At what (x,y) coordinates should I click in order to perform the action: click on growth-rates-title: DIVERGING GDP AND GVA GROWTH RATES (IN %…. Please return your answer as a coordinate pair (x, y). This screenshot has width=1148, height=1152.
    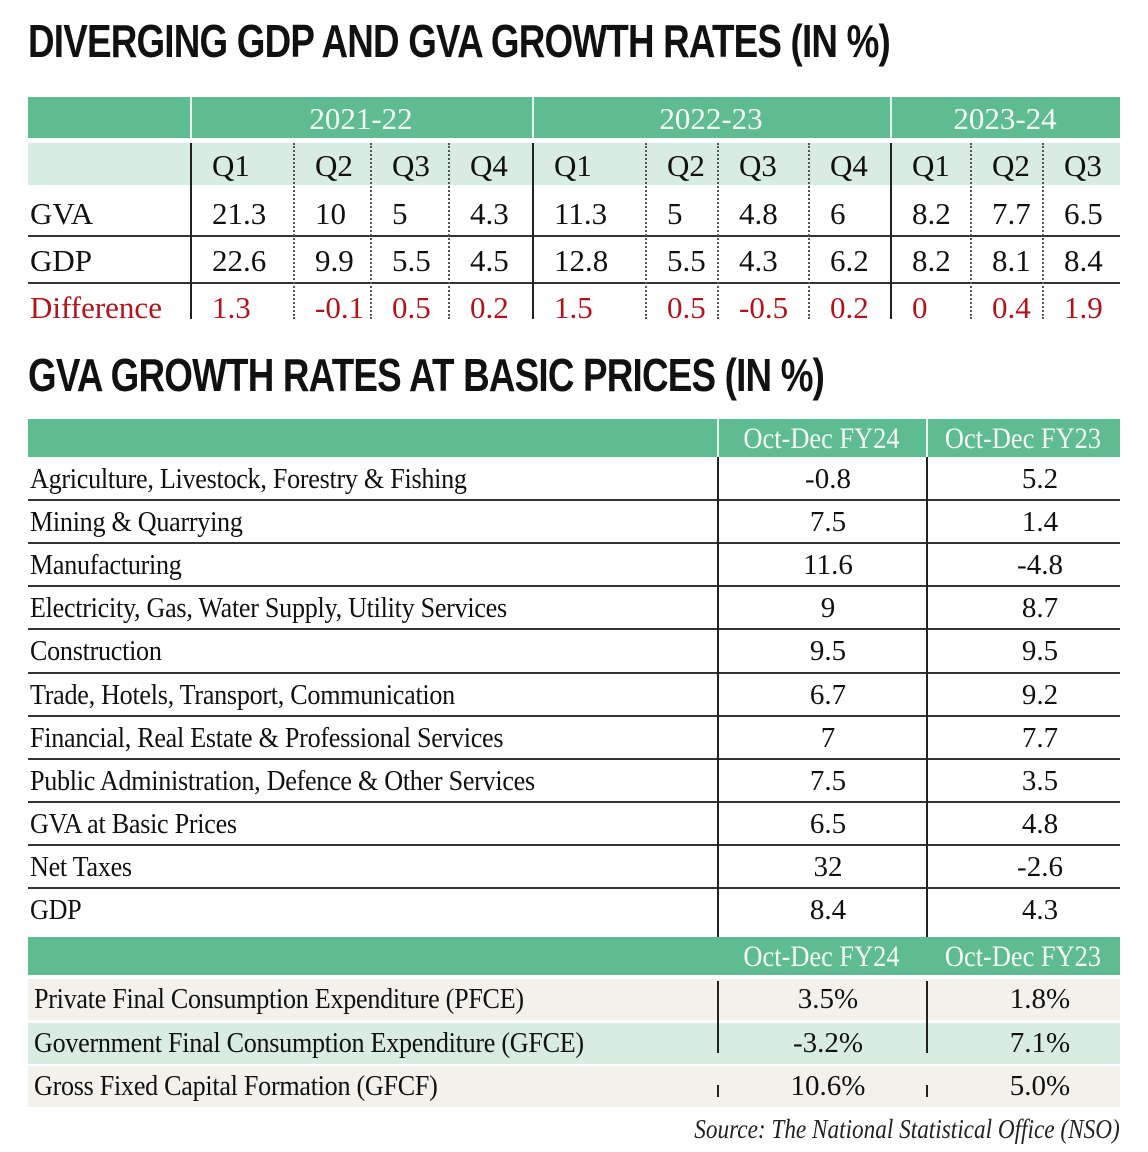
    Looking at the image, I should click on (459, 41).